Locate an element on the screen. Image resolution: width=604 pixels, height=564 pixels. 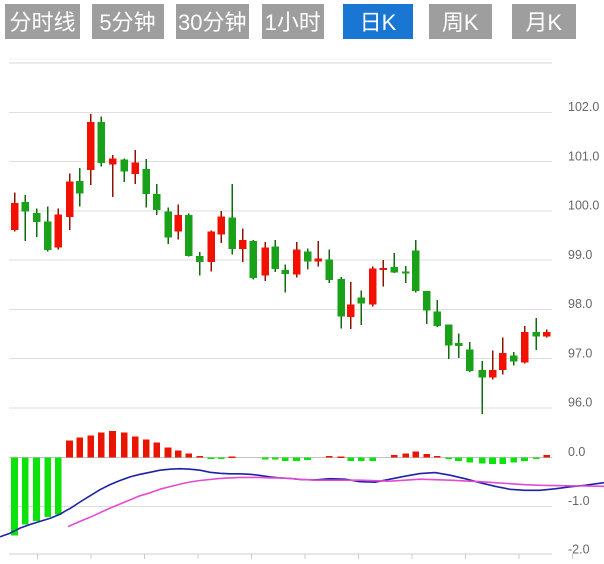
svg-text: 97.0 is located at coordinates (580, 353).